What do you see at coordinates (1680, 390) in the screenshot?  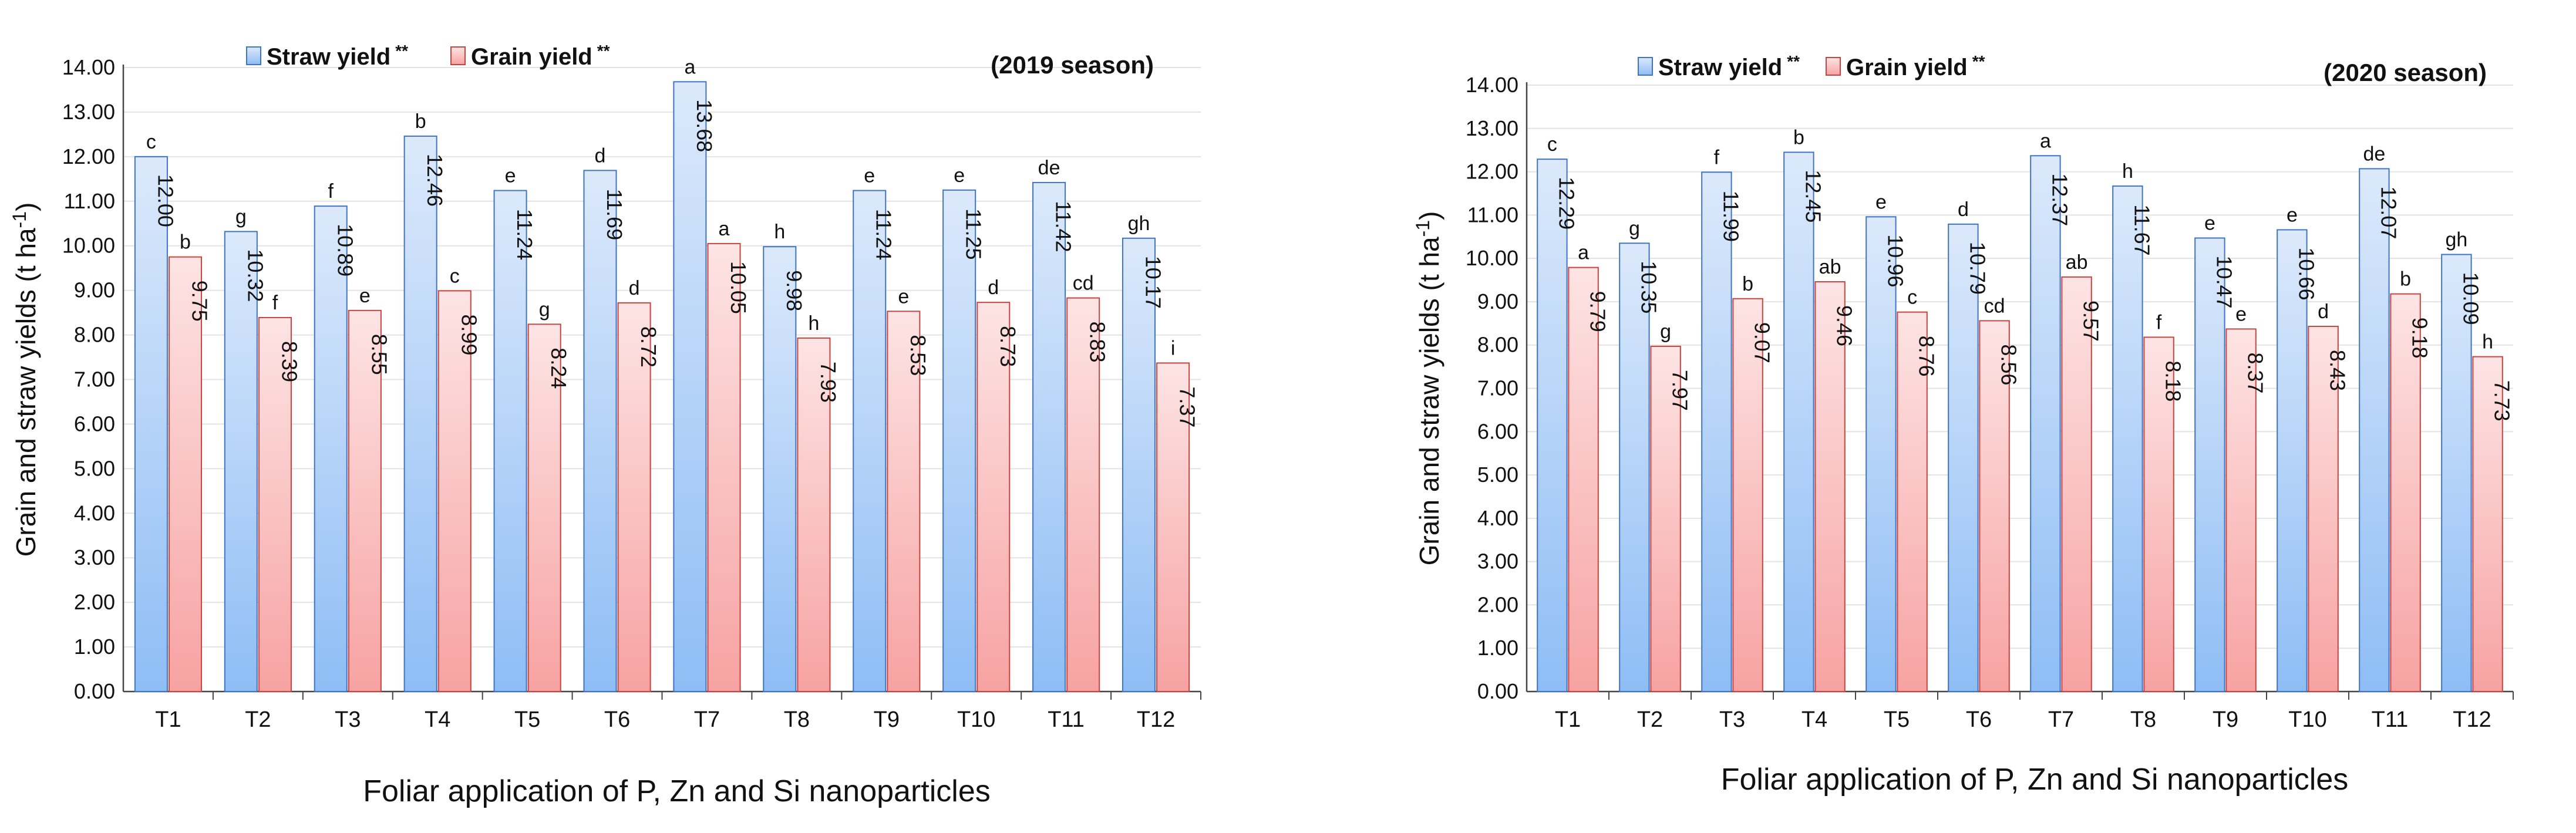 I see `grain-value-T2: 7.97` at bounding box center [1680, 390].